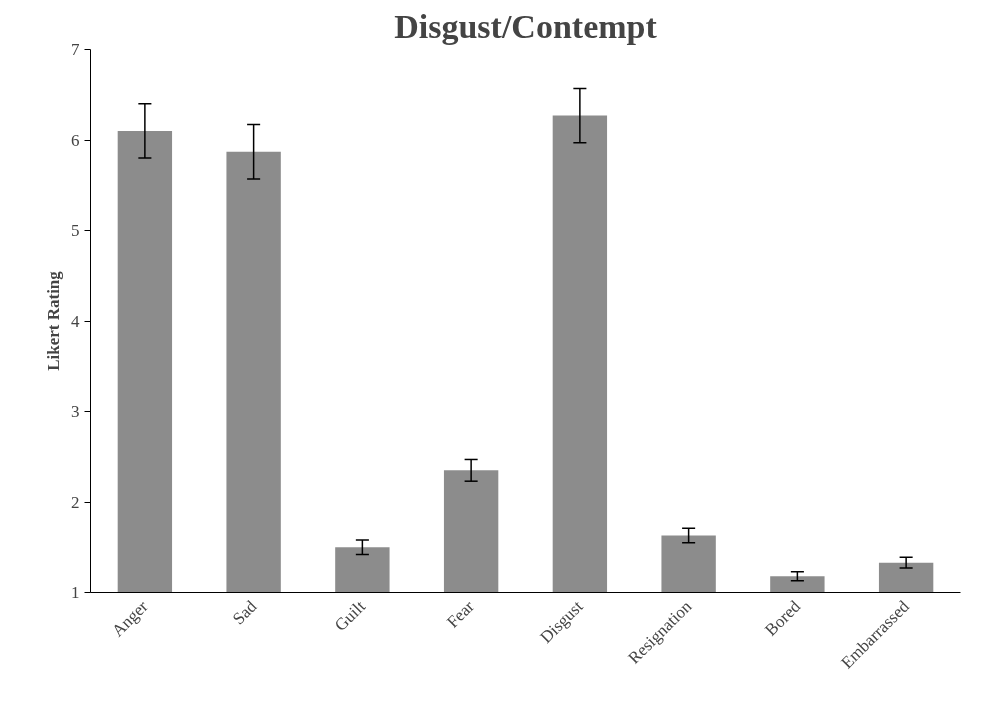 The height and width of the screenshot is (719, 1008). I want to click on y-tick-label: 3, so click(75, 411).